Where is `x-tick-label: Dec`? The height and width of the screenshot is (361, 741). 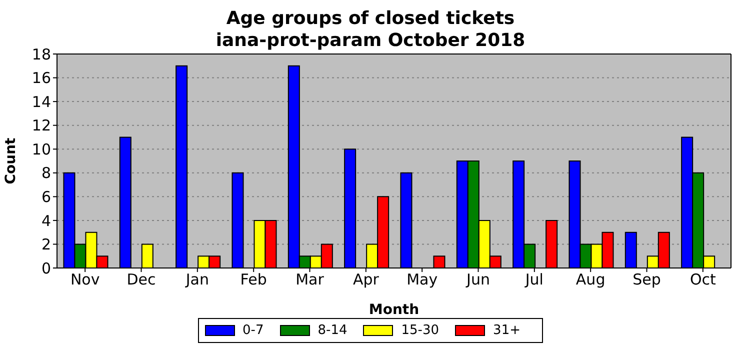 x-tick-label: Dec is located at coordinates (141, 279).